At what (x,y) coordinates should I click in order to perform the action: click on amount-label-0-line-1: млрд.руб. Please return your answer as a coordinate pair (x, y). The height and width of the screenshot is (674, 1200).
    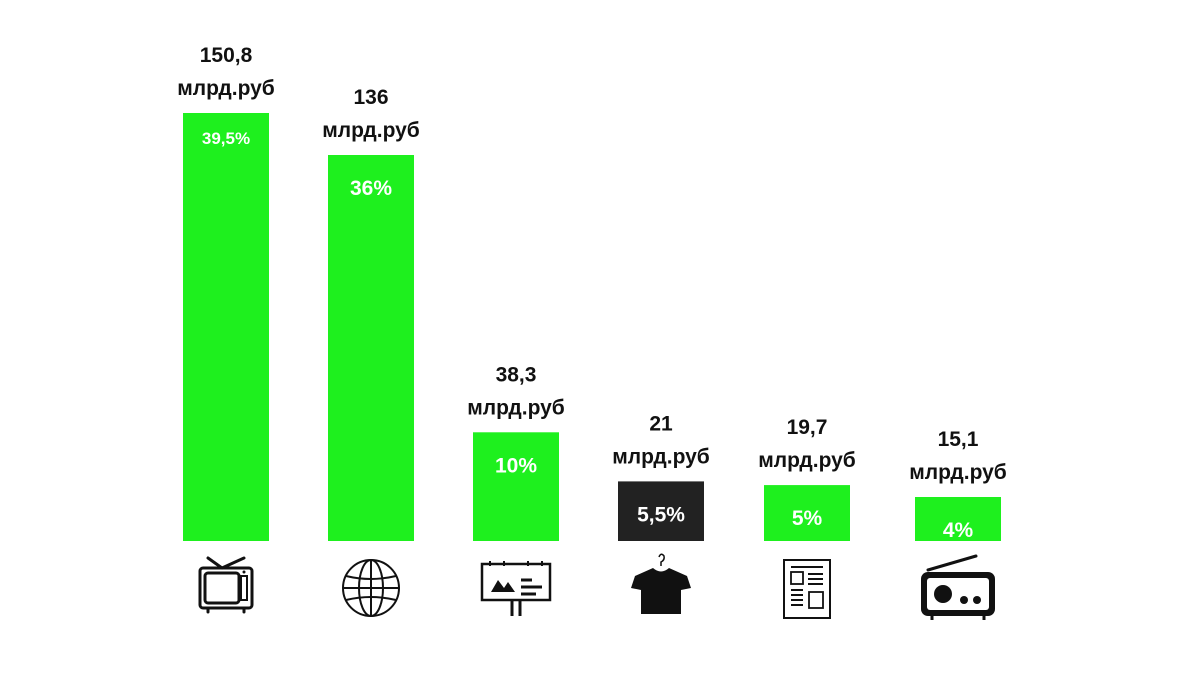
    Looking at the image, I should click on (226, 88).